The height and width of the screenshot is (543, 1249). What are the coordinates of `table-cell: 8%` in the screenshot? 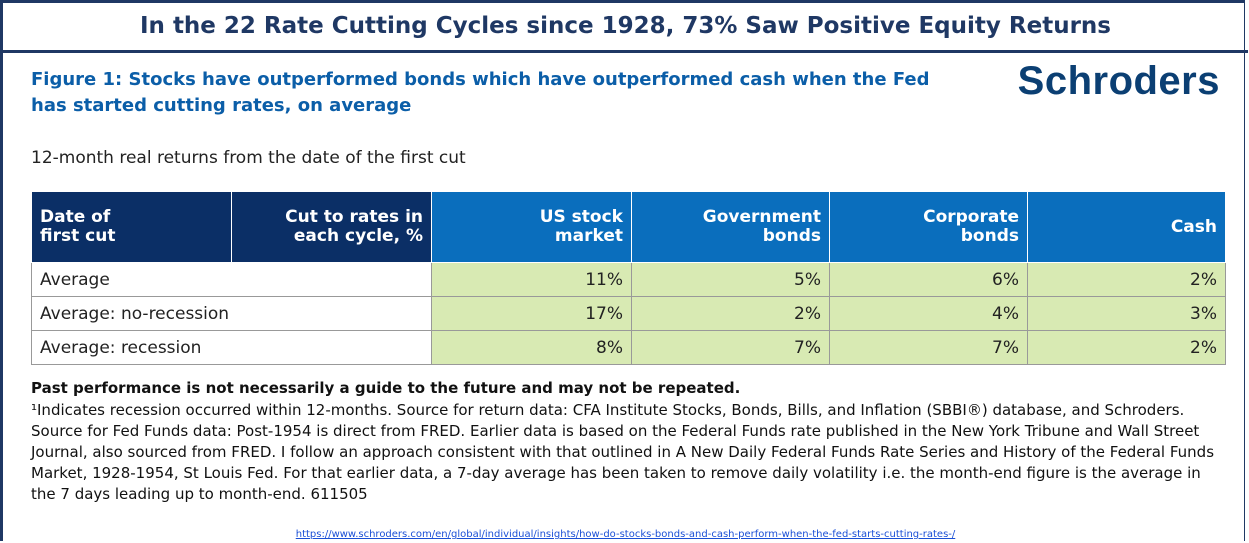 It's located at (531, 347).